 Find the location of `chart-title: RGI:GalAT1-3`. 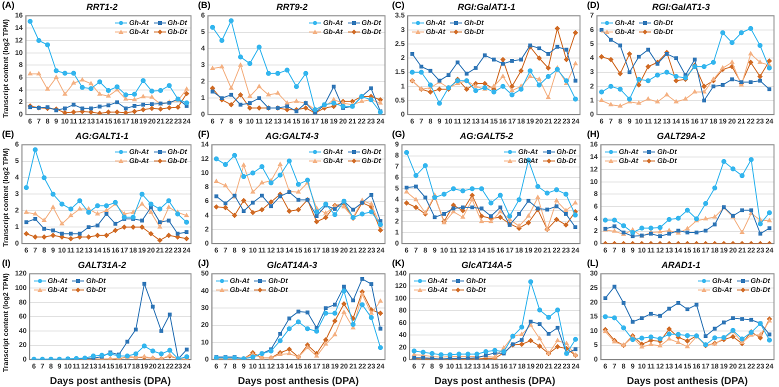

chart-title: RGI:GalAT1-3 is located at coordinates (681, 7).